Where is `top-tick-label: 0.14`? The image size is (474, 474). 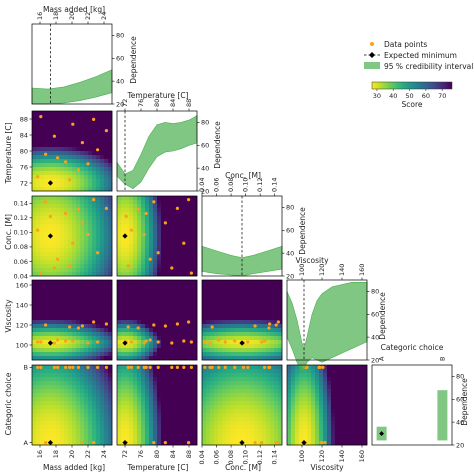 top-tick-label: 0.14 is located at coordinates (275, 185).